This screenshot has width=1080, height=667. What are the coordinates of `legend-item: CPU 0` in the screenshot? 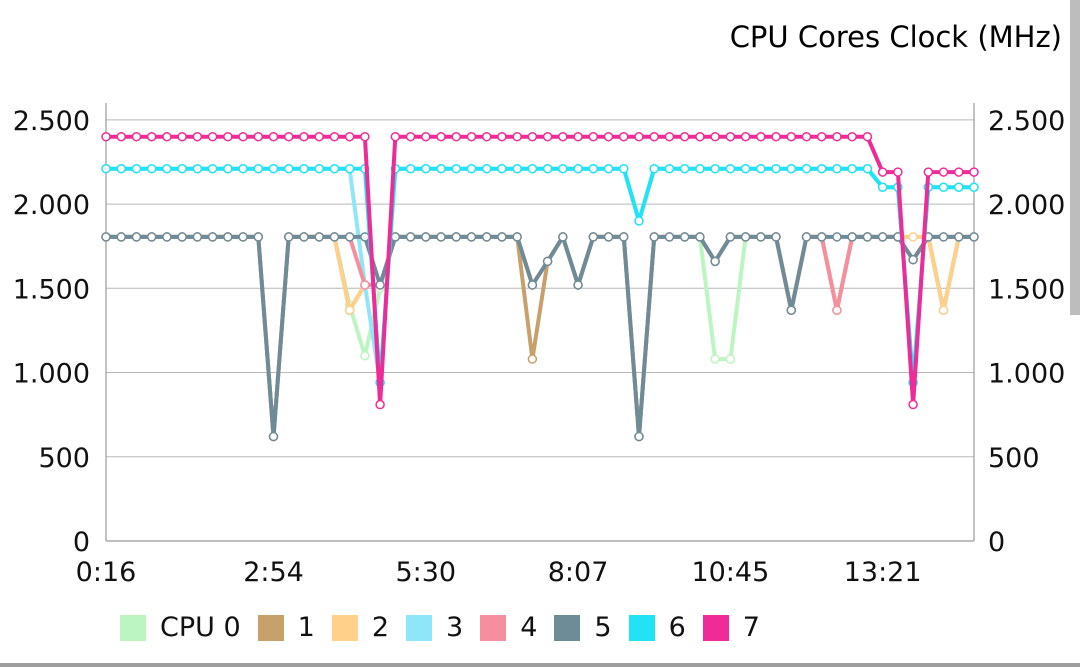 It's located at (180, 627).